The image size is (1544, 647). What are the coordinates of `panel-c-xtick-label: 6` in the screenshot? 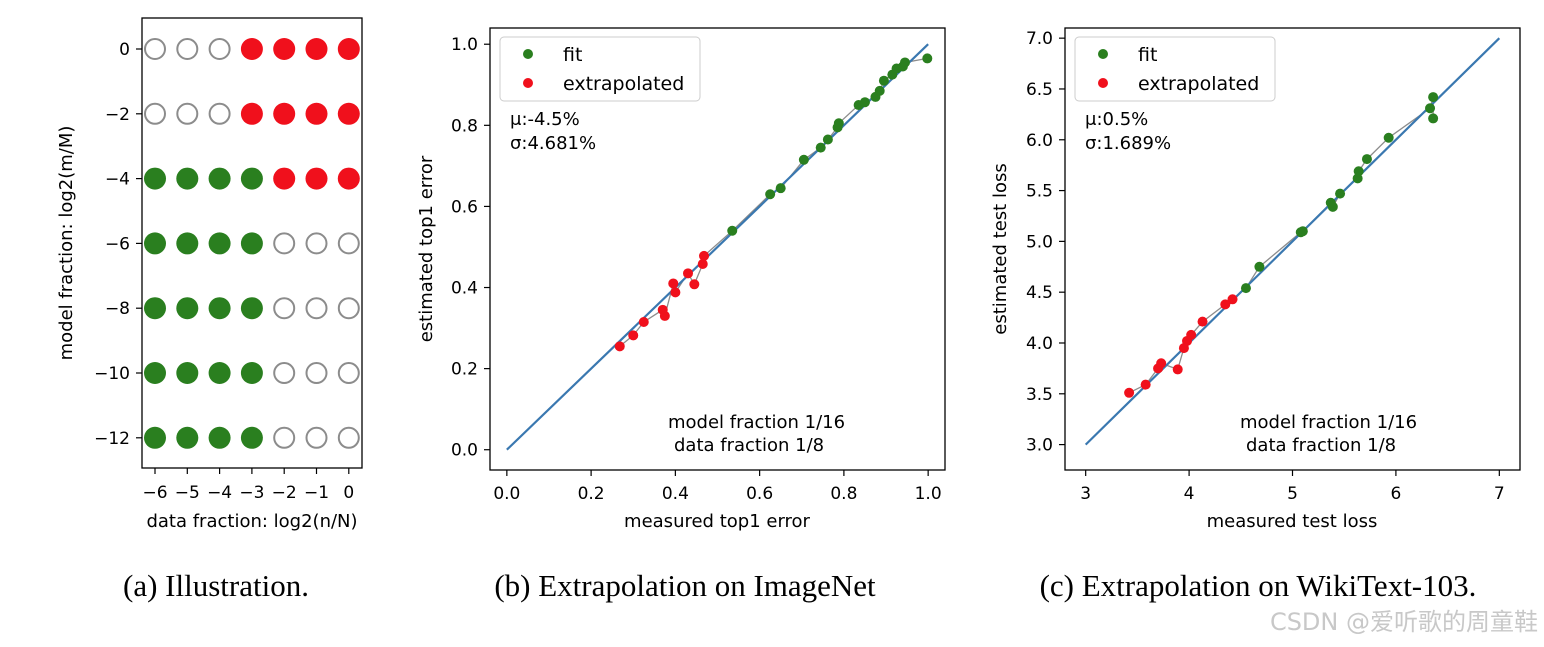 It's located at (1395, 494).